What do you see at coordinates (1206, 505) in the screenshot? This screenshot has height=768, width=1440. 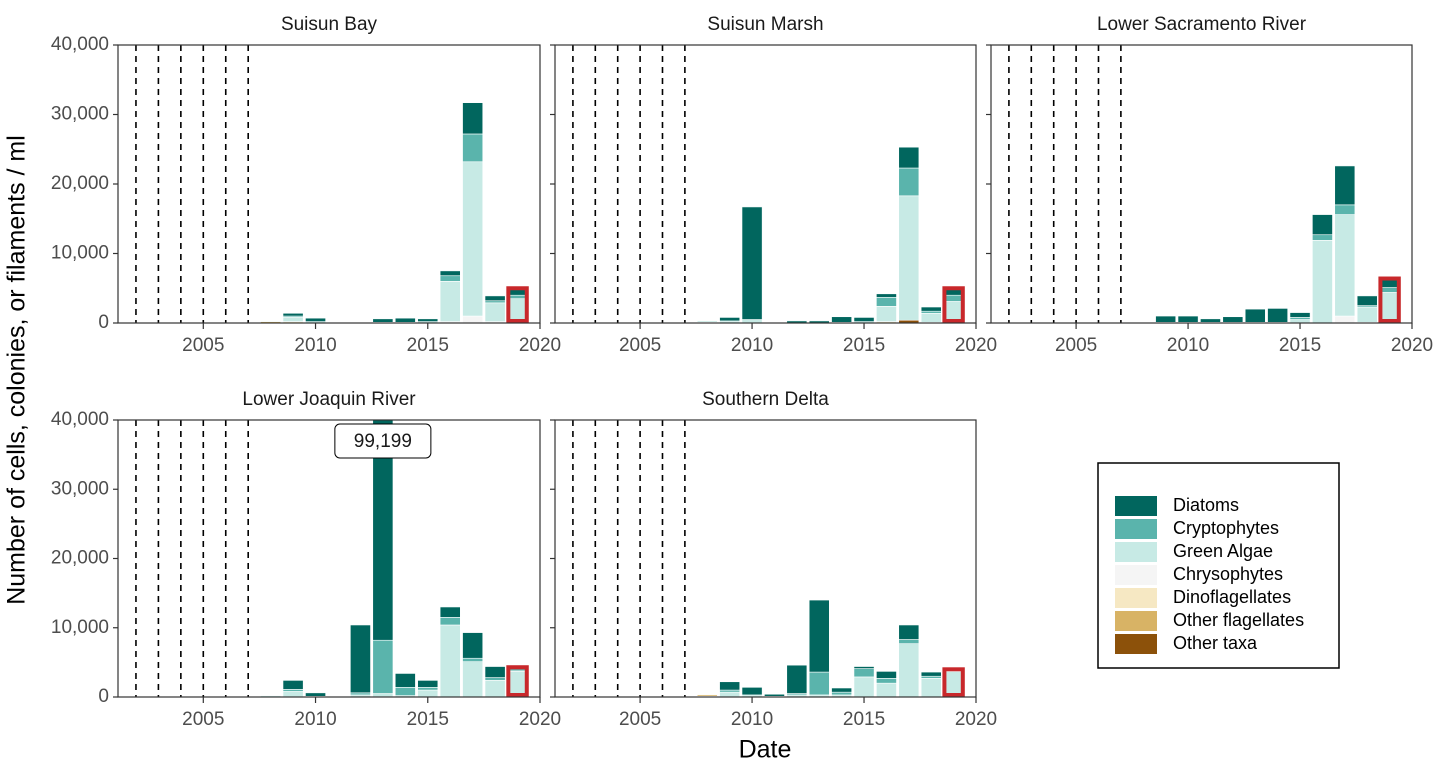 I see `legend-label: Diatoms` at bounding box center [1206, 505].